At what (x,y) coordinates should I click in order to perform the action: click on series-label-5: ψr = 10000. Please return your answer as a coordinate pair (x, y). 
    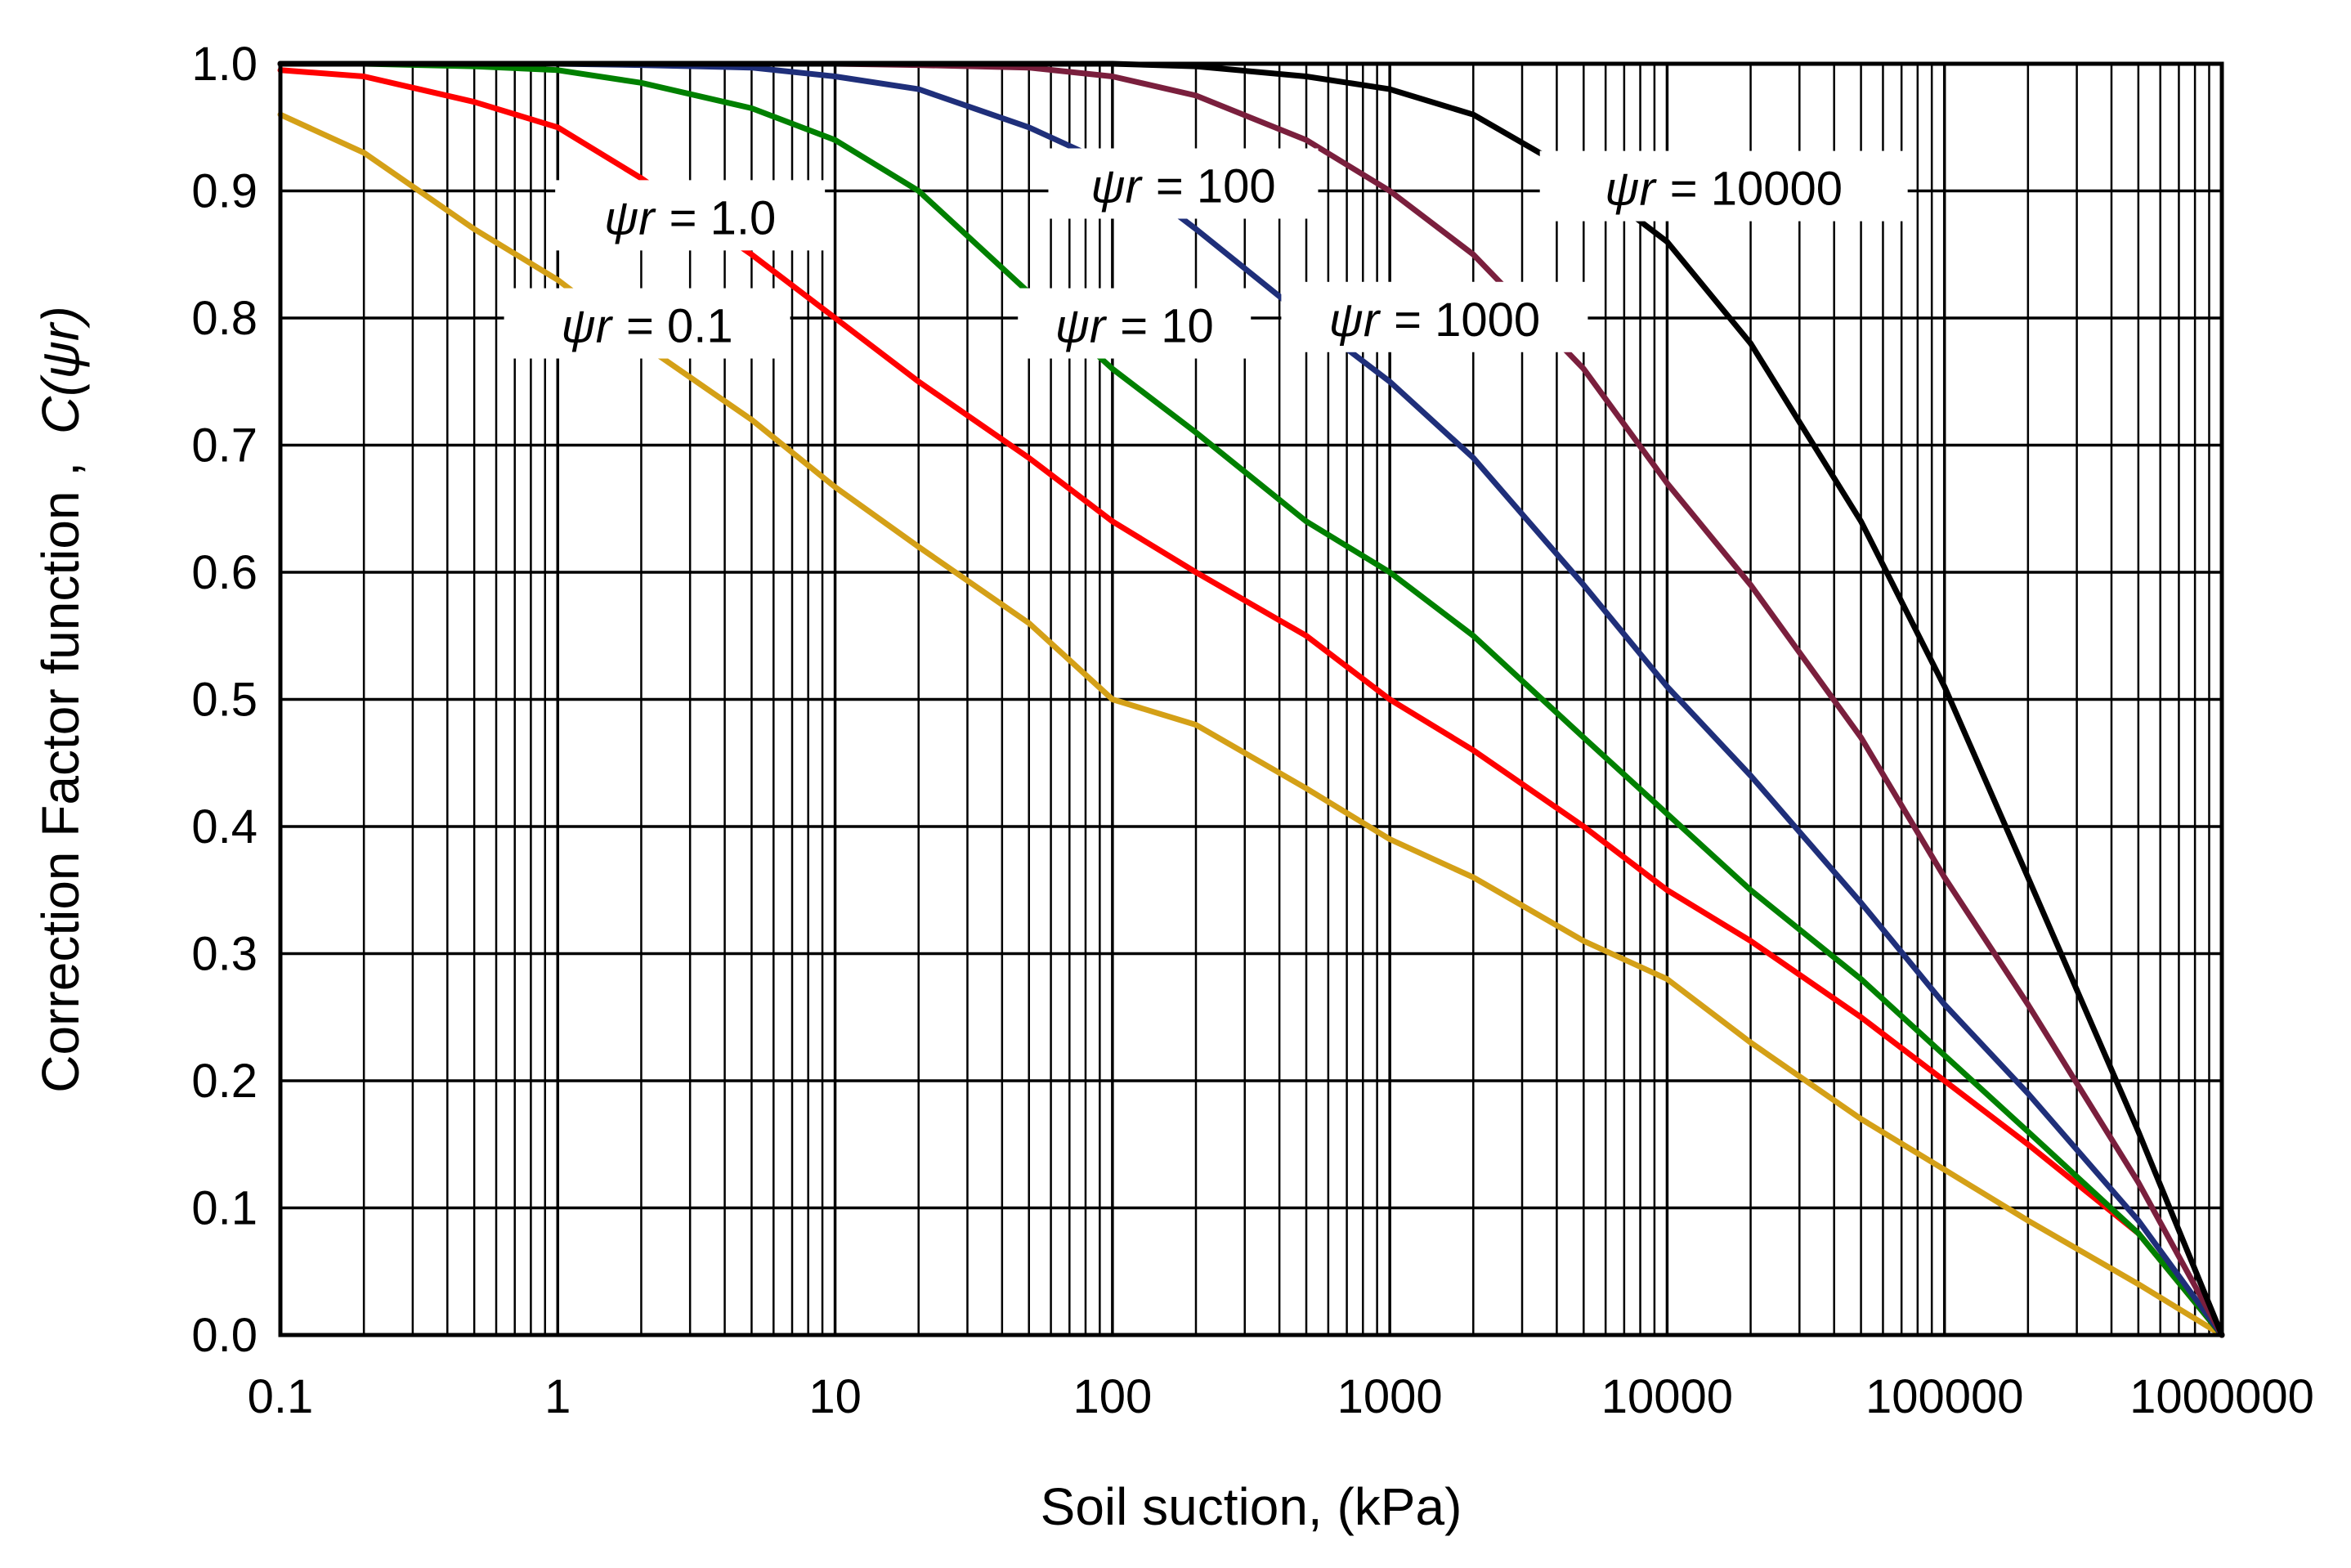
    Looking at the image, I should click on (1724, 190).